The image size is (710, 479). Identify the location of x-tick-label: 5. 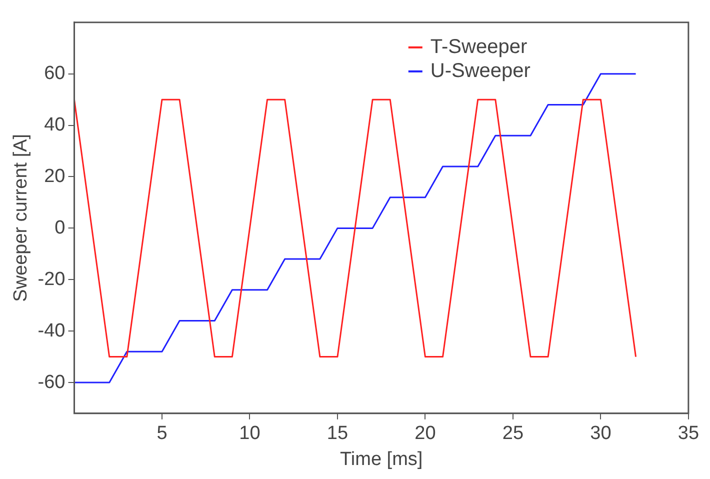
(162, 433).